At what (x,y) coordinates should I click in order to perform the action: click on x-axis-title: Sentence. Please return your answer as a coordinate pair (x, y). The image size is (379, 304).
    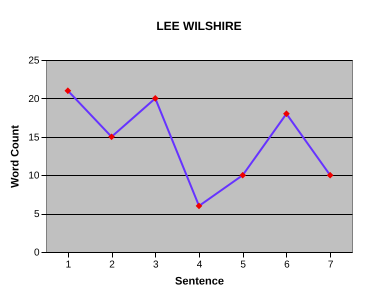
    Looking at the image, I should click on (199, 282).